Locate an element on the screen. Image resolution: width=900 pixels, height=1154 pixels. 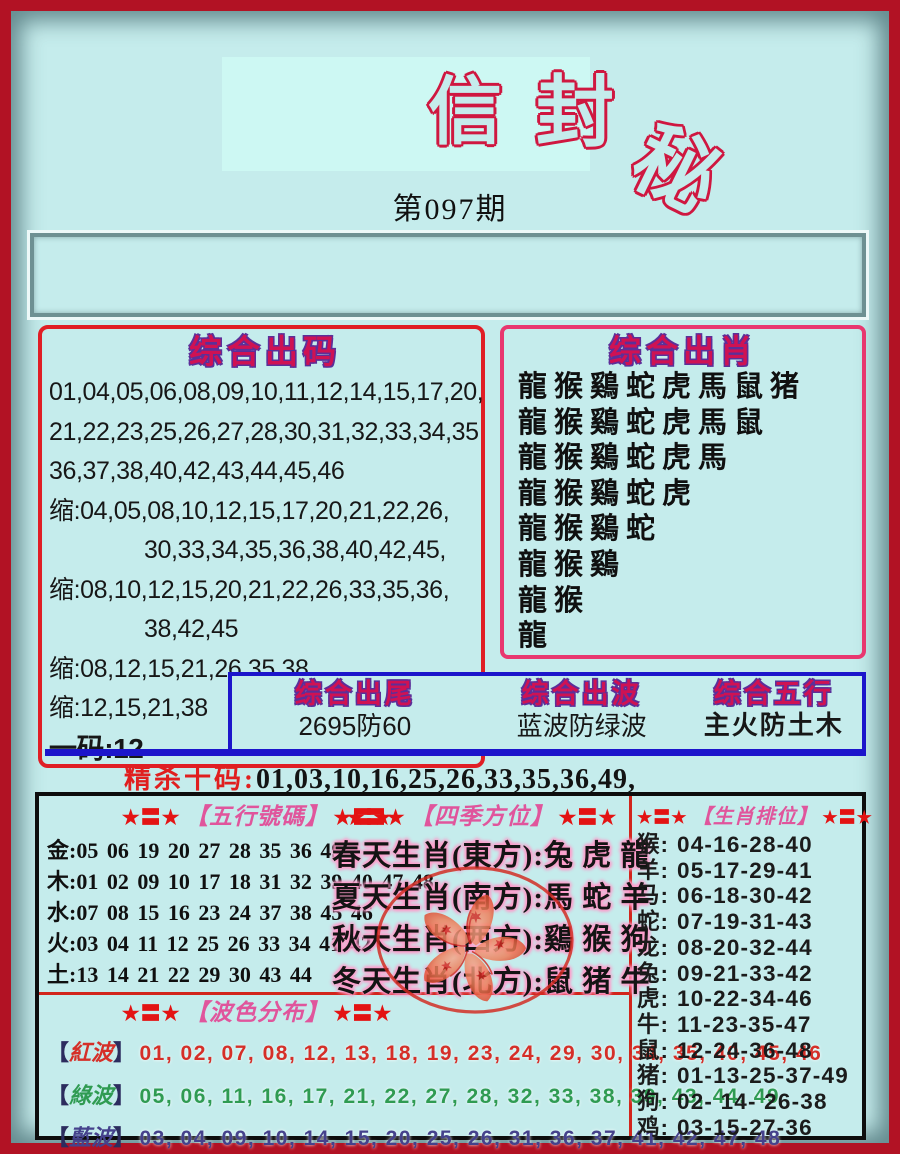
red-horizontal-divider is located at coordinates (334, 993).